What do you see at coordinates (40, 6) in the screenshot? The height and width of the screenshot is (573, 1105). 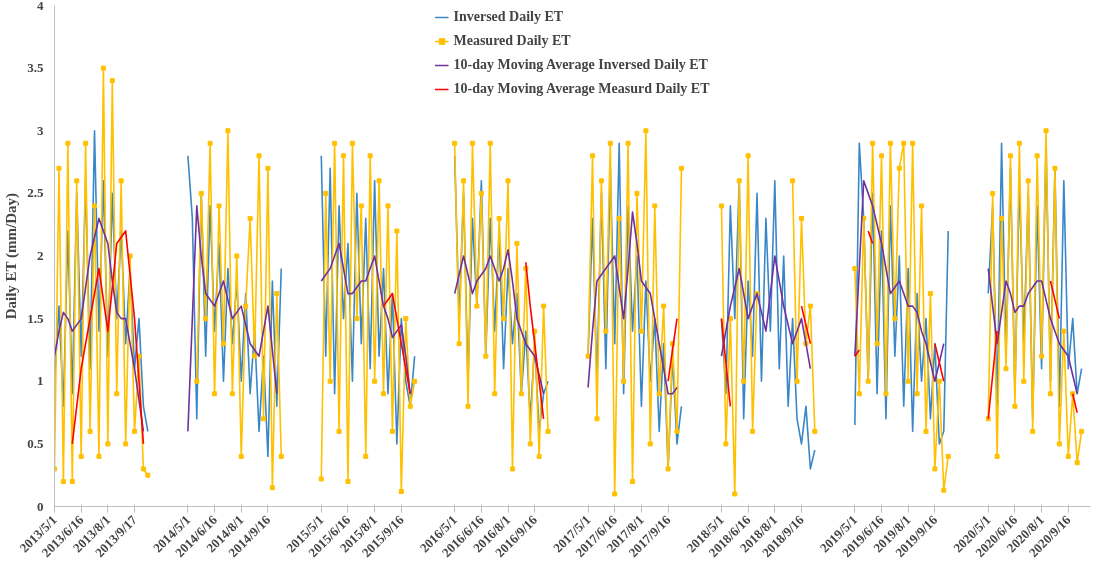 I see `y-tick-label: 4` at bounding box center [40, 6].